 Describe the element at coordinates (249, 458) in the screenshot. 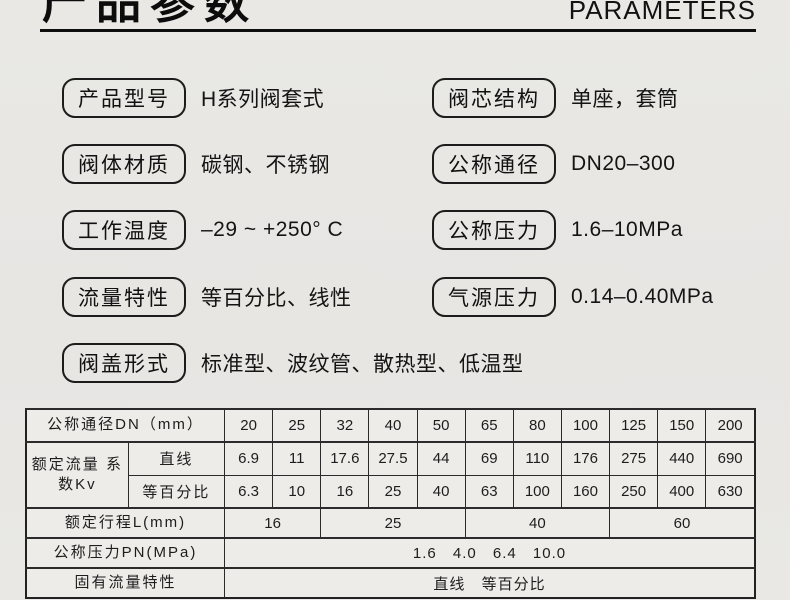

I see `kv-linear-value: 6.9` at that location.